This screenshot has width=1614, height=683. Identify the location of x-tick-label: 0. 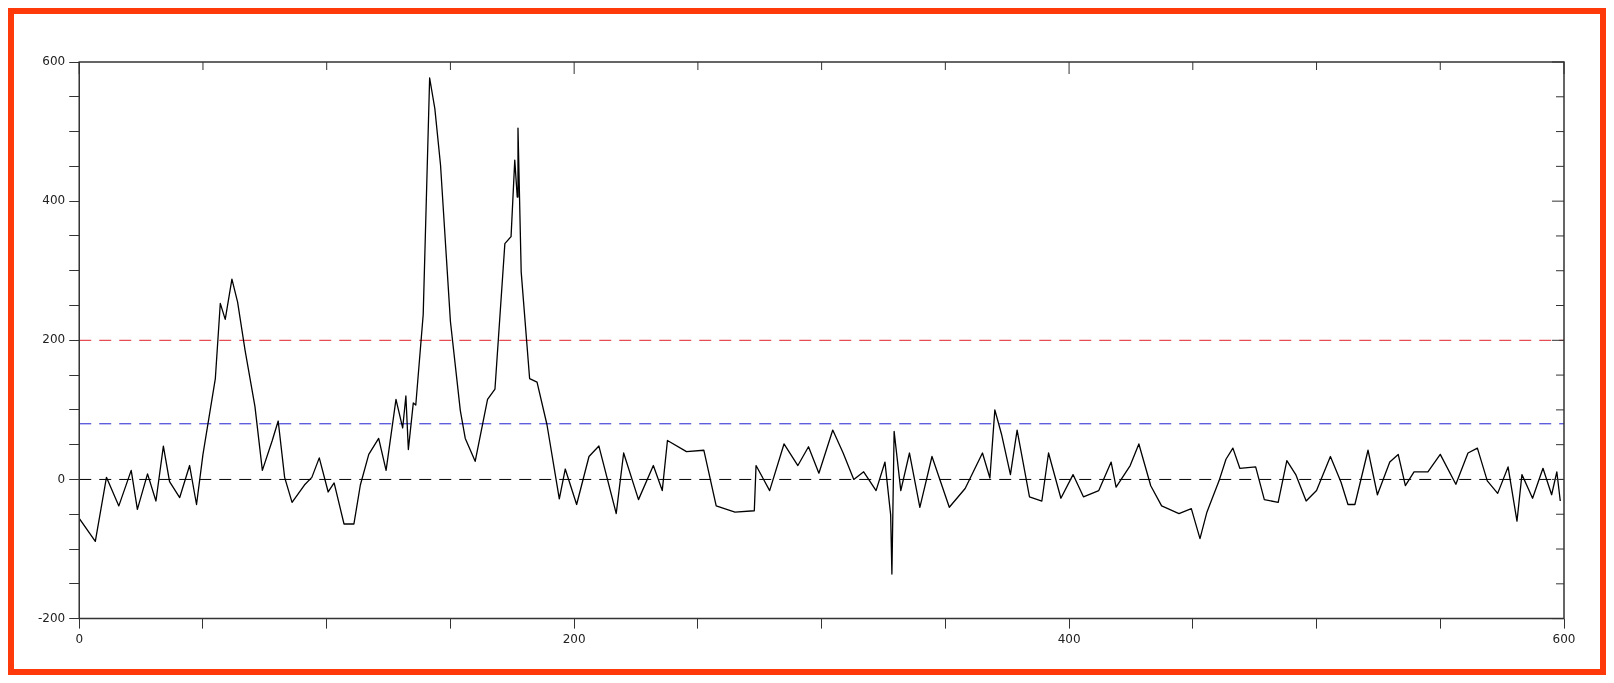
(79, 638).